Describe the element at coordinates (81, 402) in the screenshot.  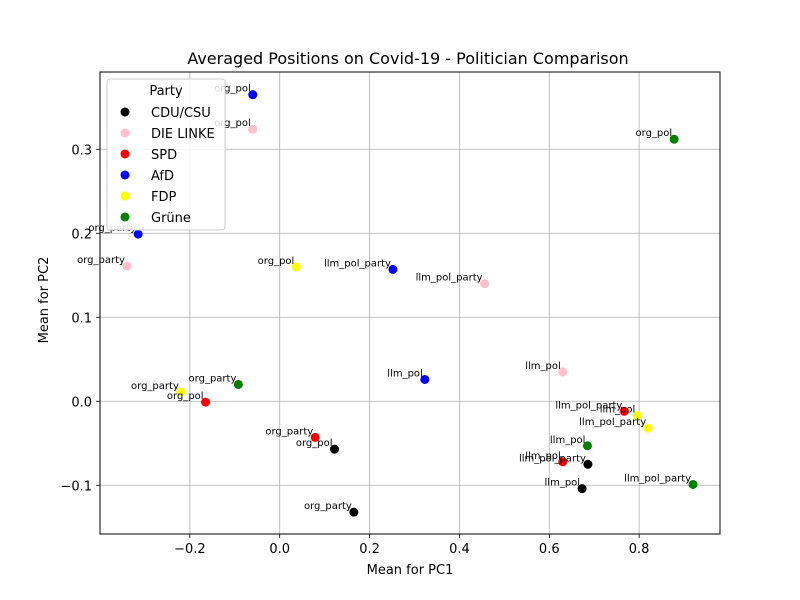
I see `y-tick-label: 0.0` at that location.